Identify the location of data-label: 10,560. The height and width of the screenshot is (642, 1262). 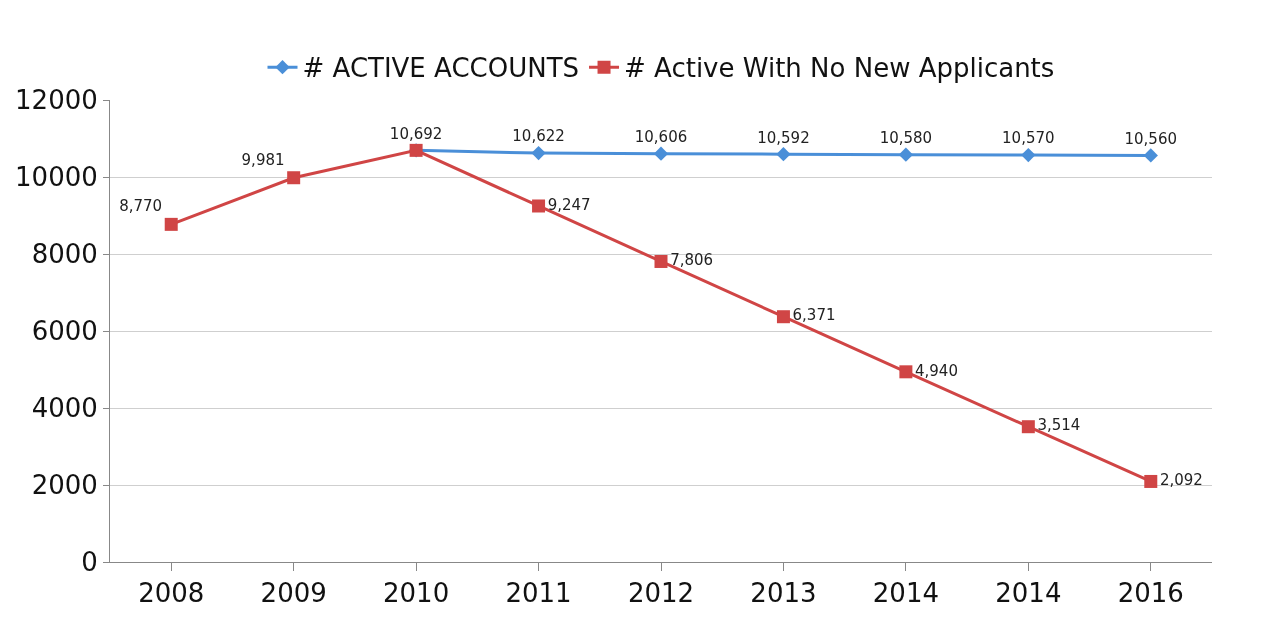
(1151, 138).